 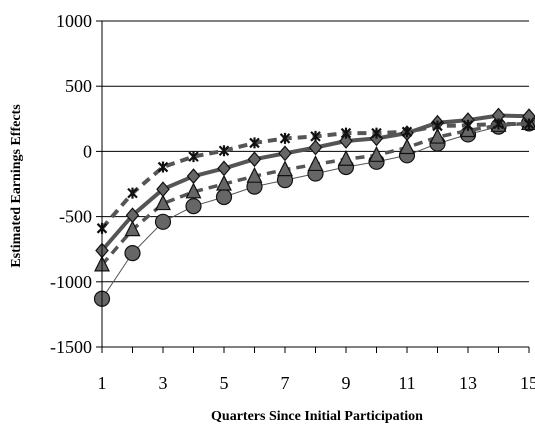 I want to click on x-tick-label: 7, so click(x=285, y=383).